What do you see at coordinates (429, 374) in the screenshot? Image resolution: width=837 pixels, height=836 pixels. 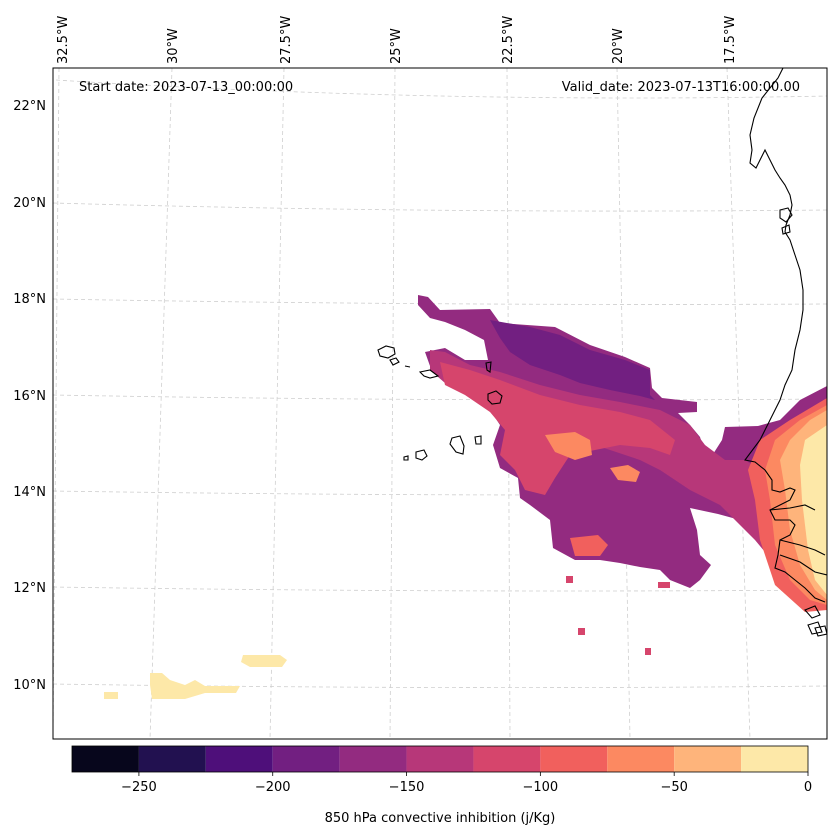 I see `island-sao-nicolau` at bounding box center [429, 374].